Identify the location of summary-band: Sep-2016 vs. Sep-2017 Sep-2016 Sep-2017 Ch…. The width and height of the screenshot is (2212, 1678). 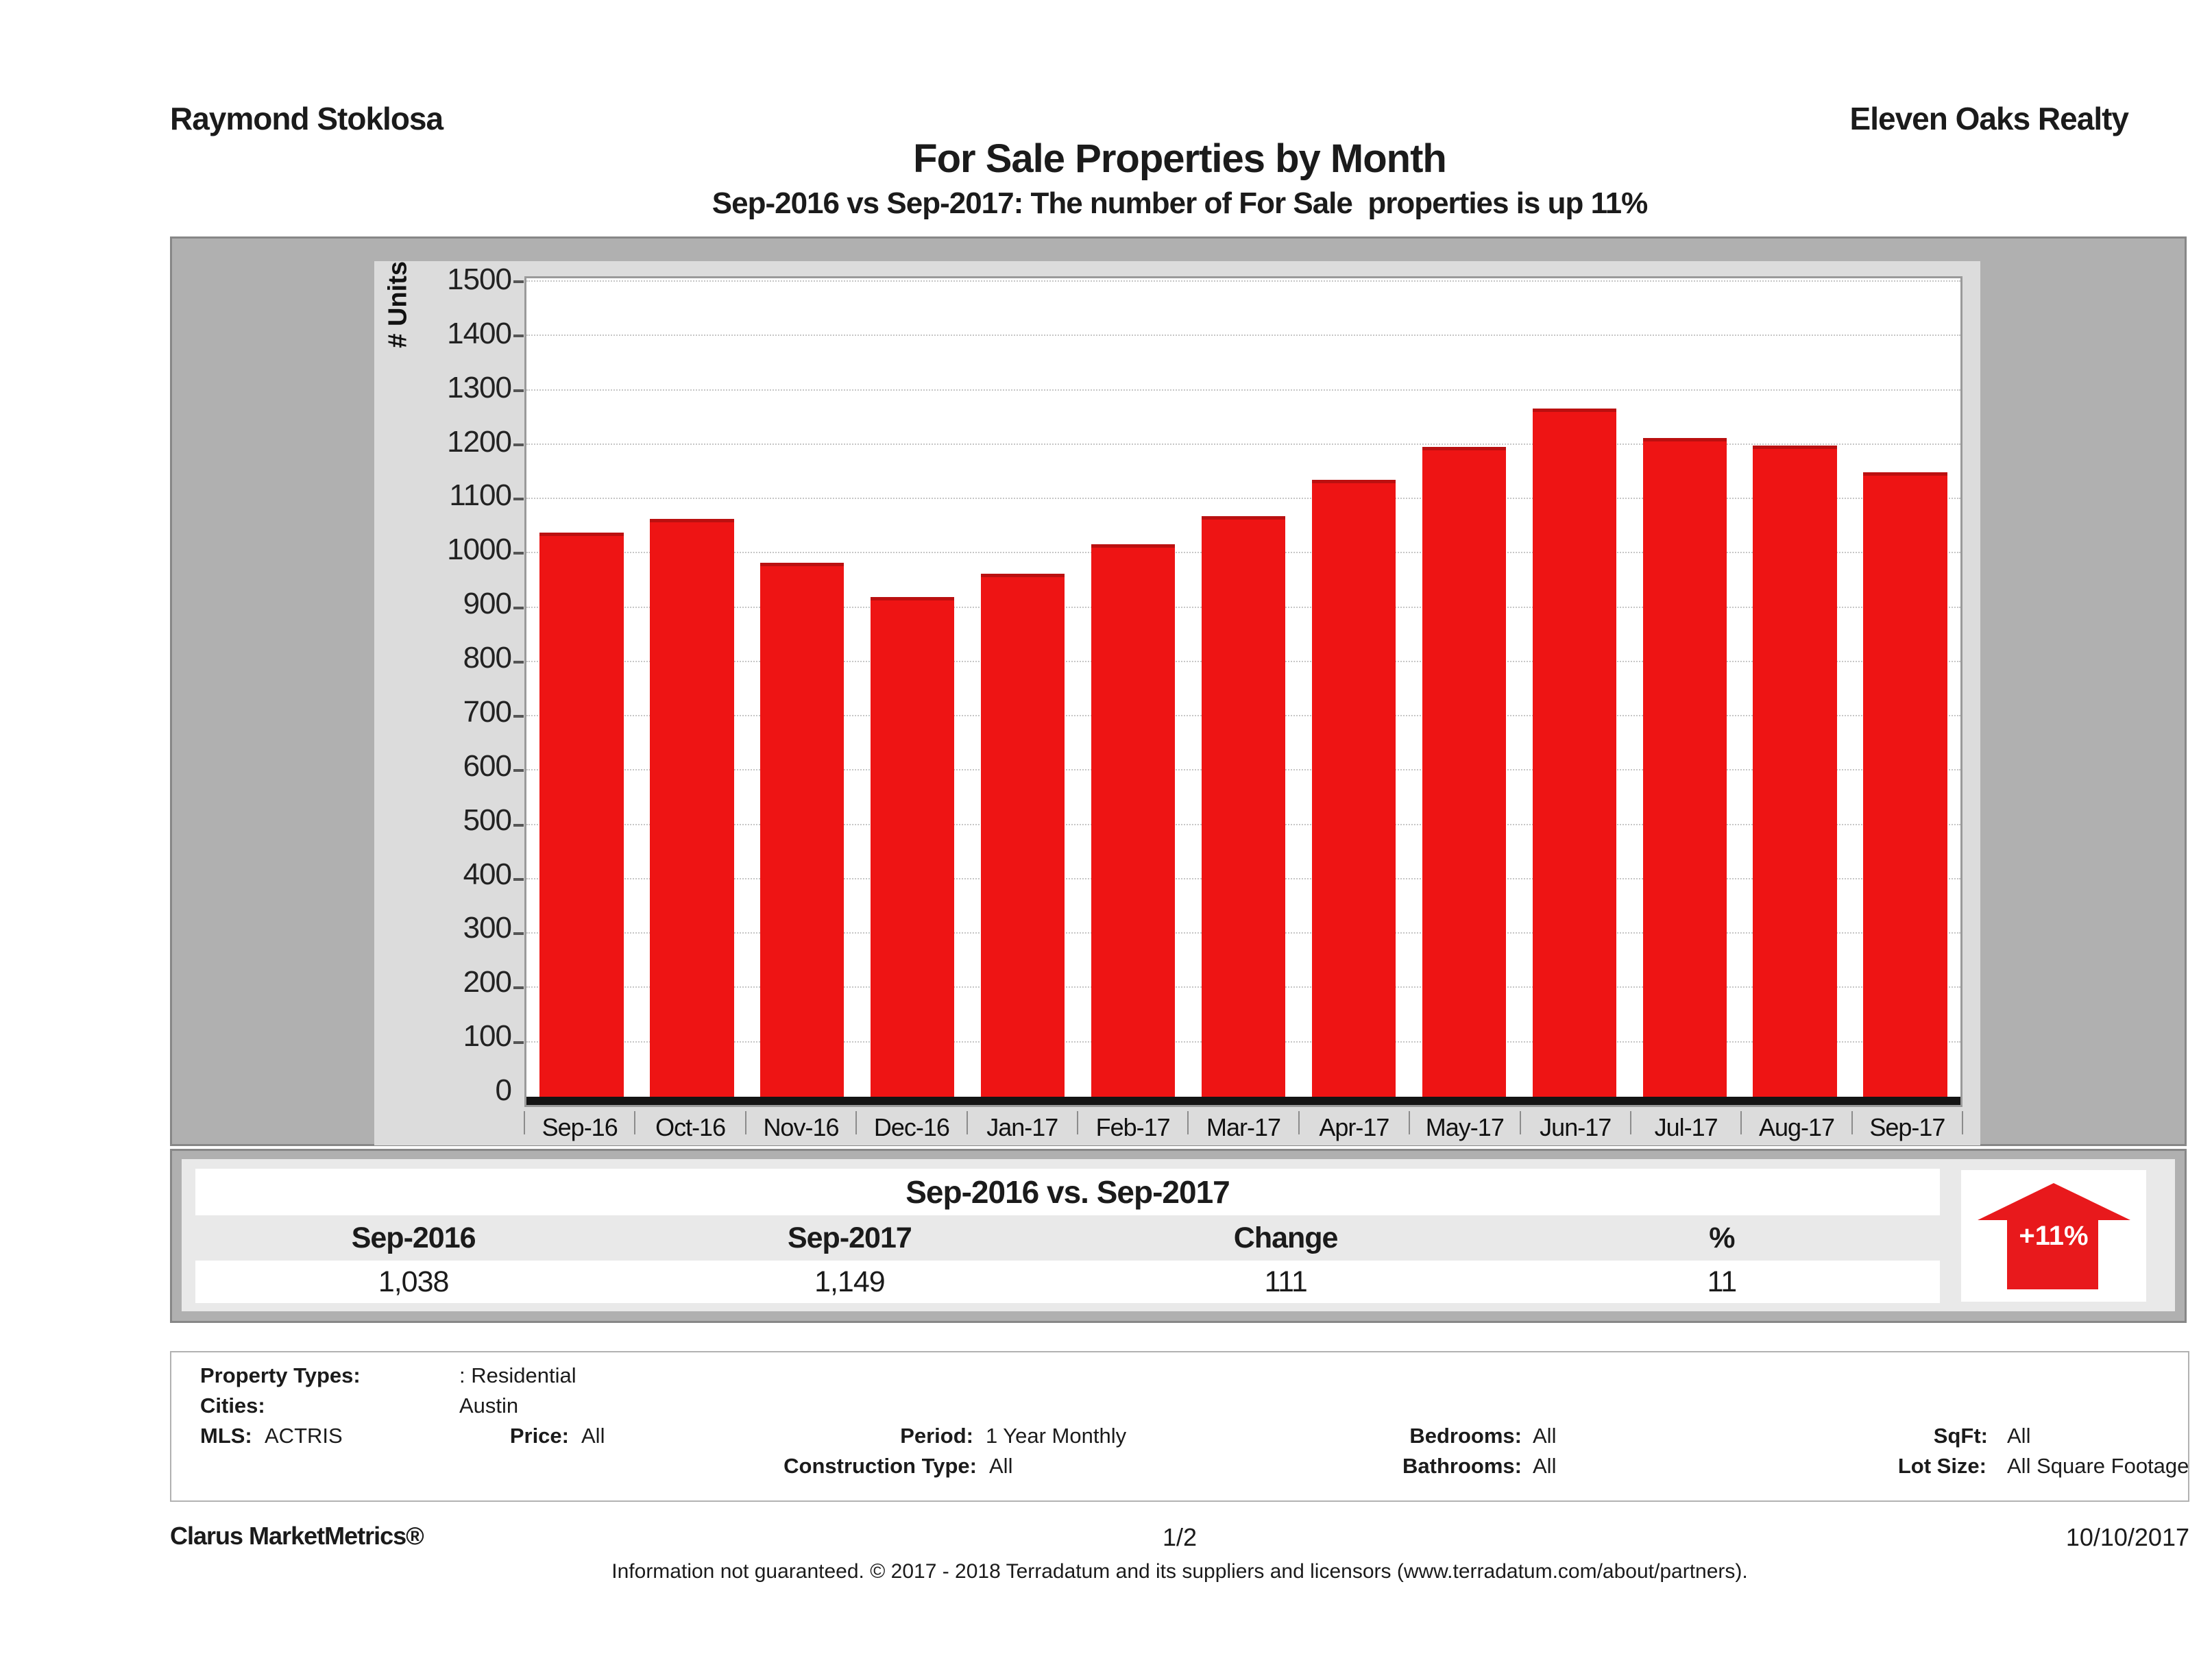
(1178, 1236).